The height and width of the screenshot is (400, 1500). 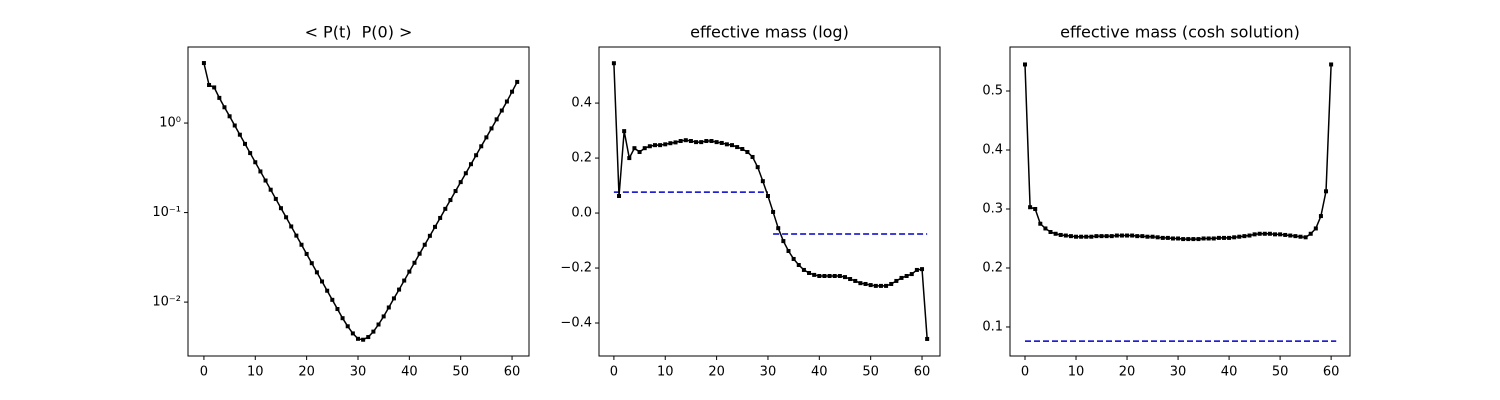 What do you see at coordinates (409, 372) in the screenshot?
I see `x-tick-label: 40` at bounding box center [409, 372].